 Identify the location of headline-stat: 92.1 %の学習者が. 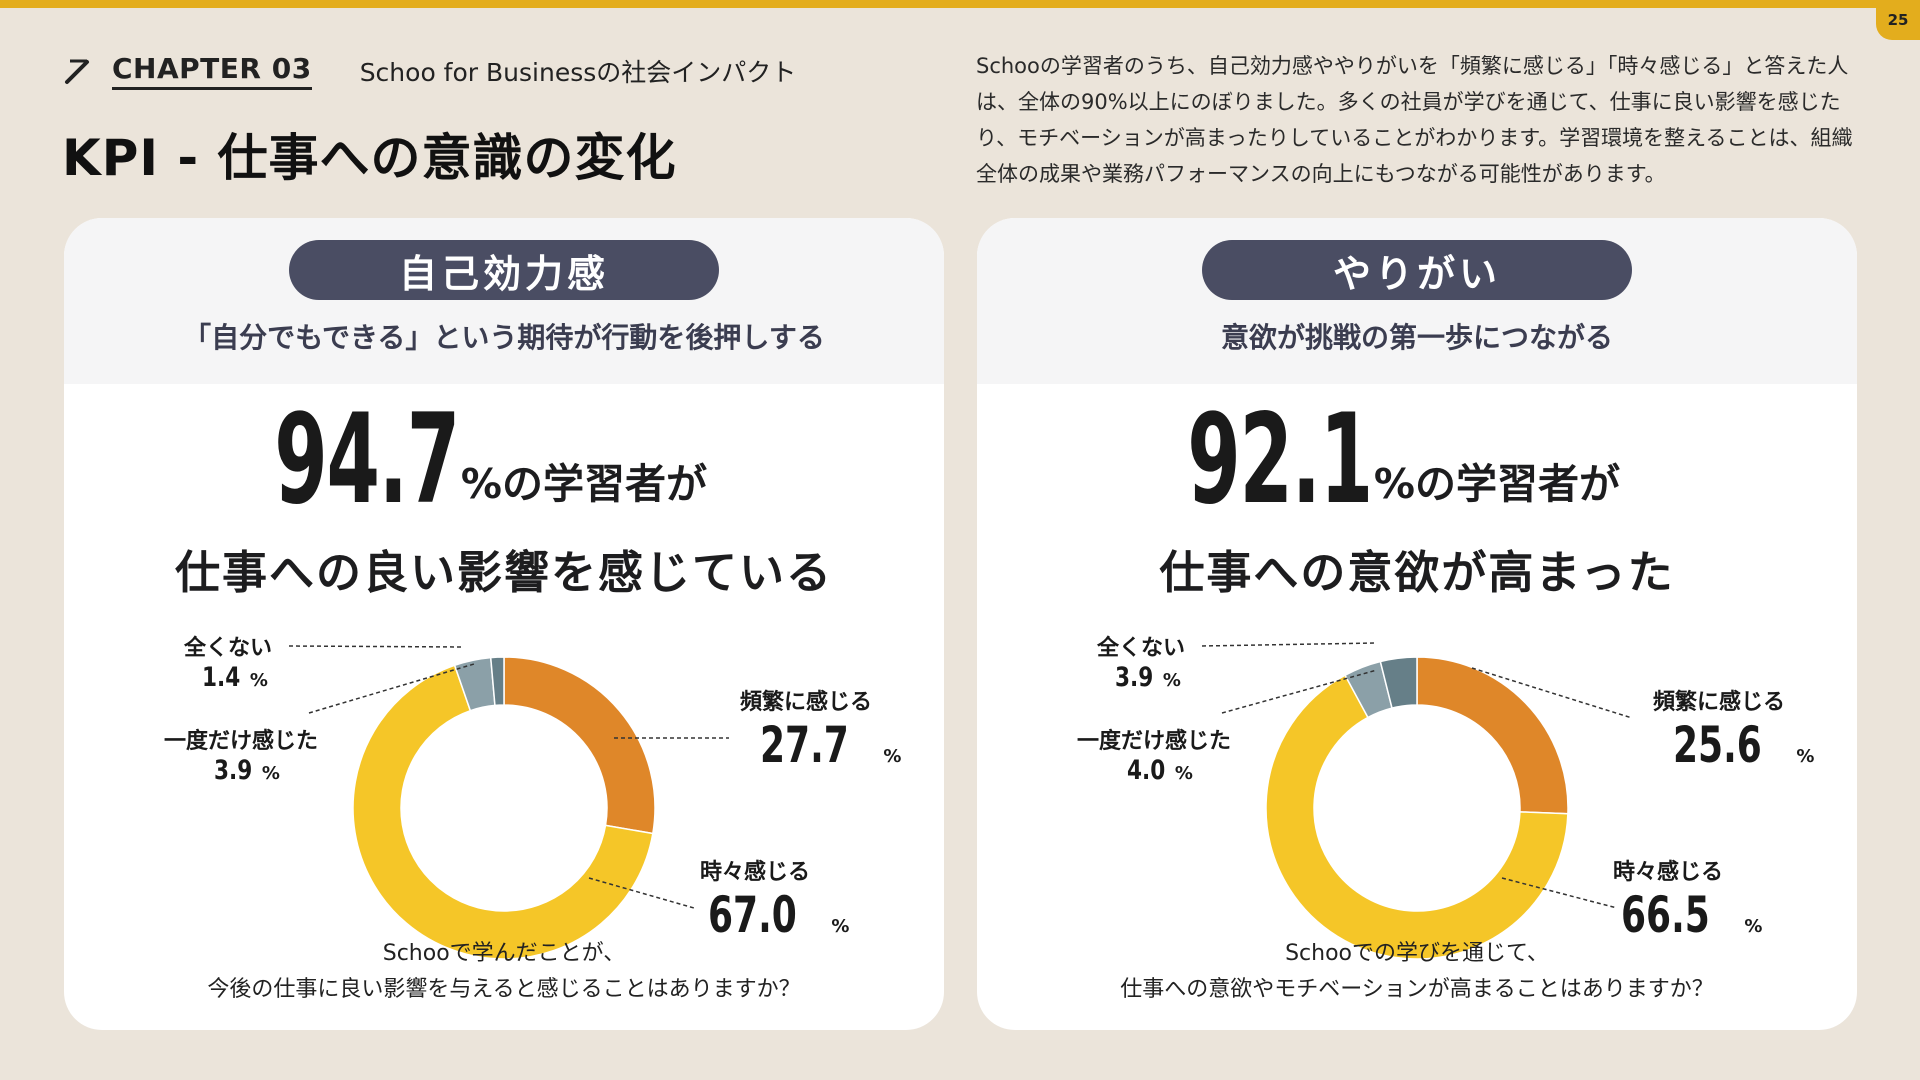
(1417, 460).